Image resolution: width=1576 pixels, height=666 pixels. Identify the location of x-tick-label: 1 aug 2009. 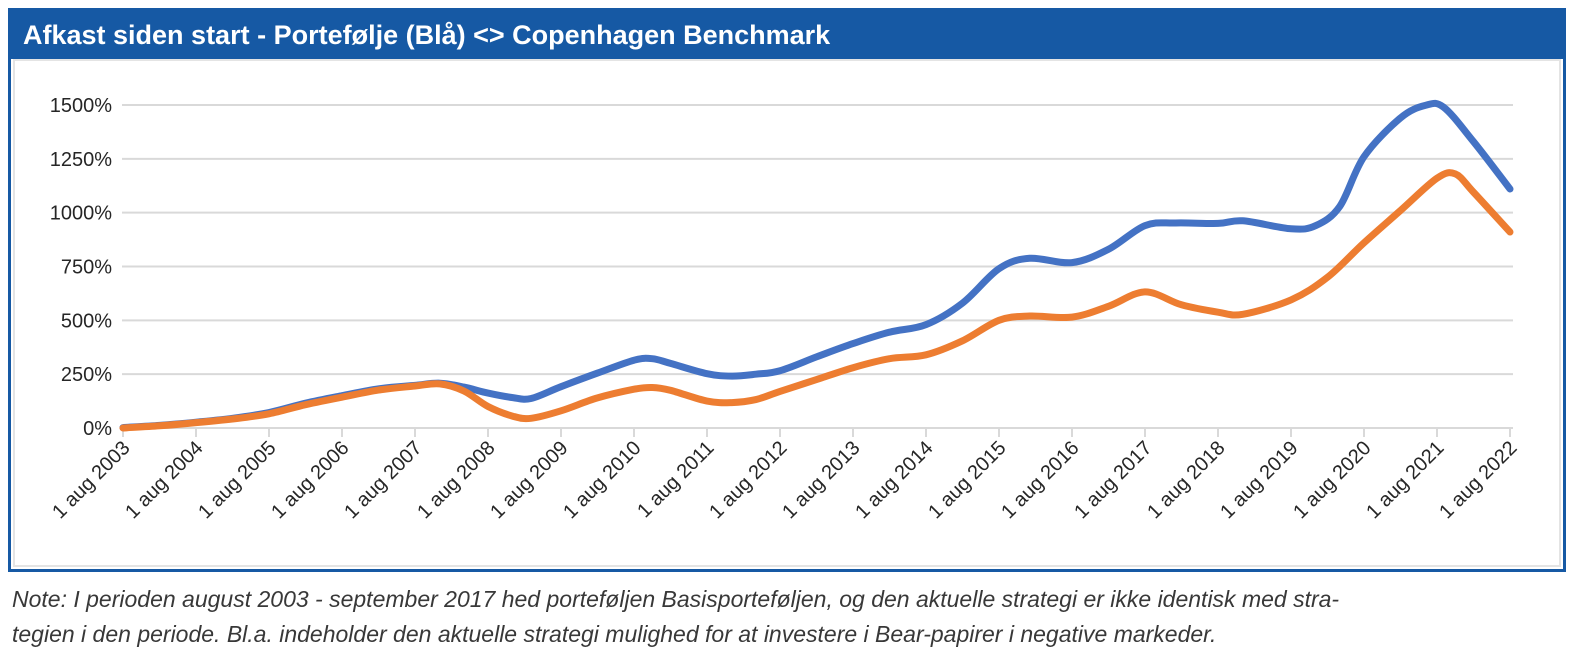
(529, 480).